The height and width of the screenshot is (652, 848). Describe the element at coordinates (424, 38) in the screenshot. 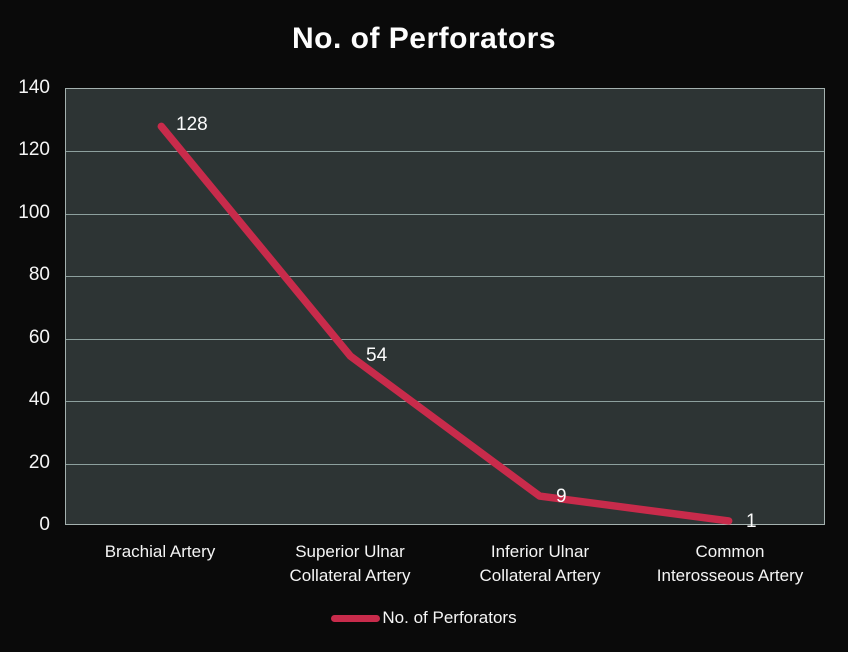

I see `chart-title: No. of Perforators` at that location.